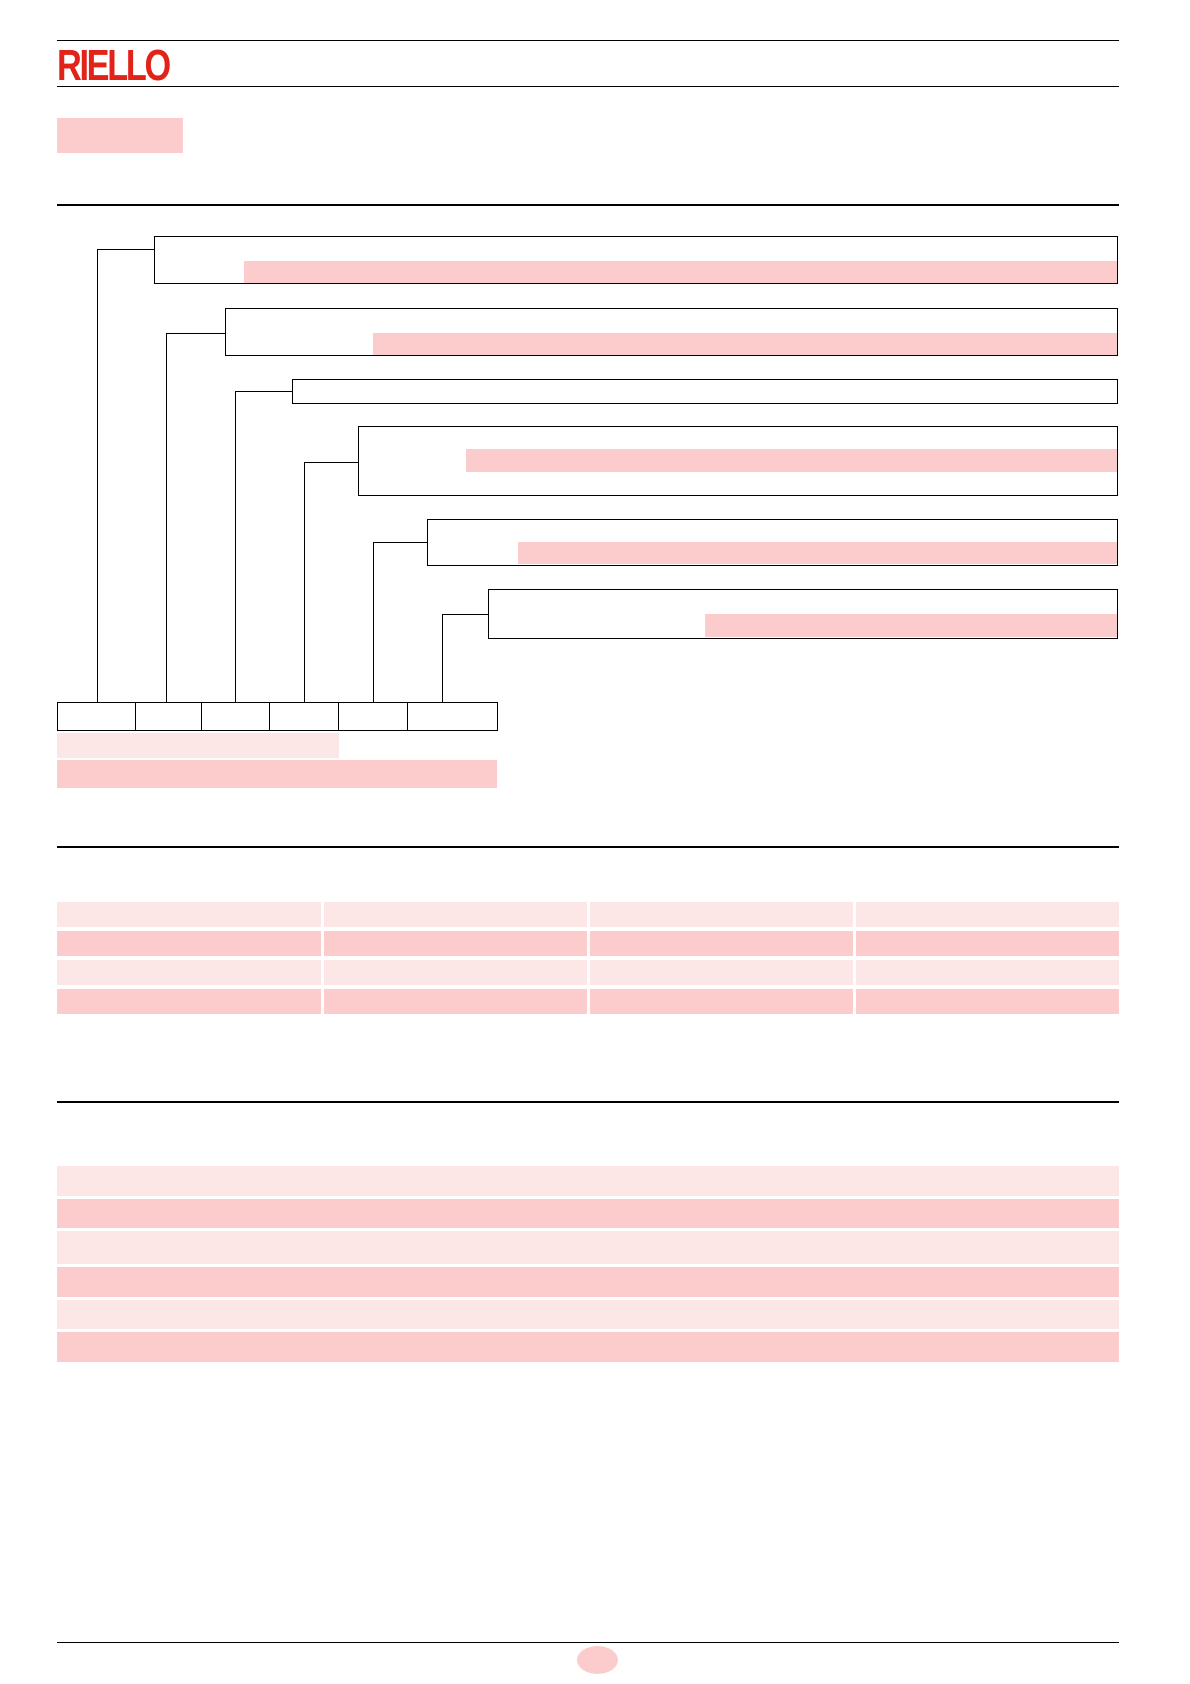  What do you see at coordinates (745, 344) in the screenshot?
I see `designation-box-2-text` at bounding box center [745, 344].